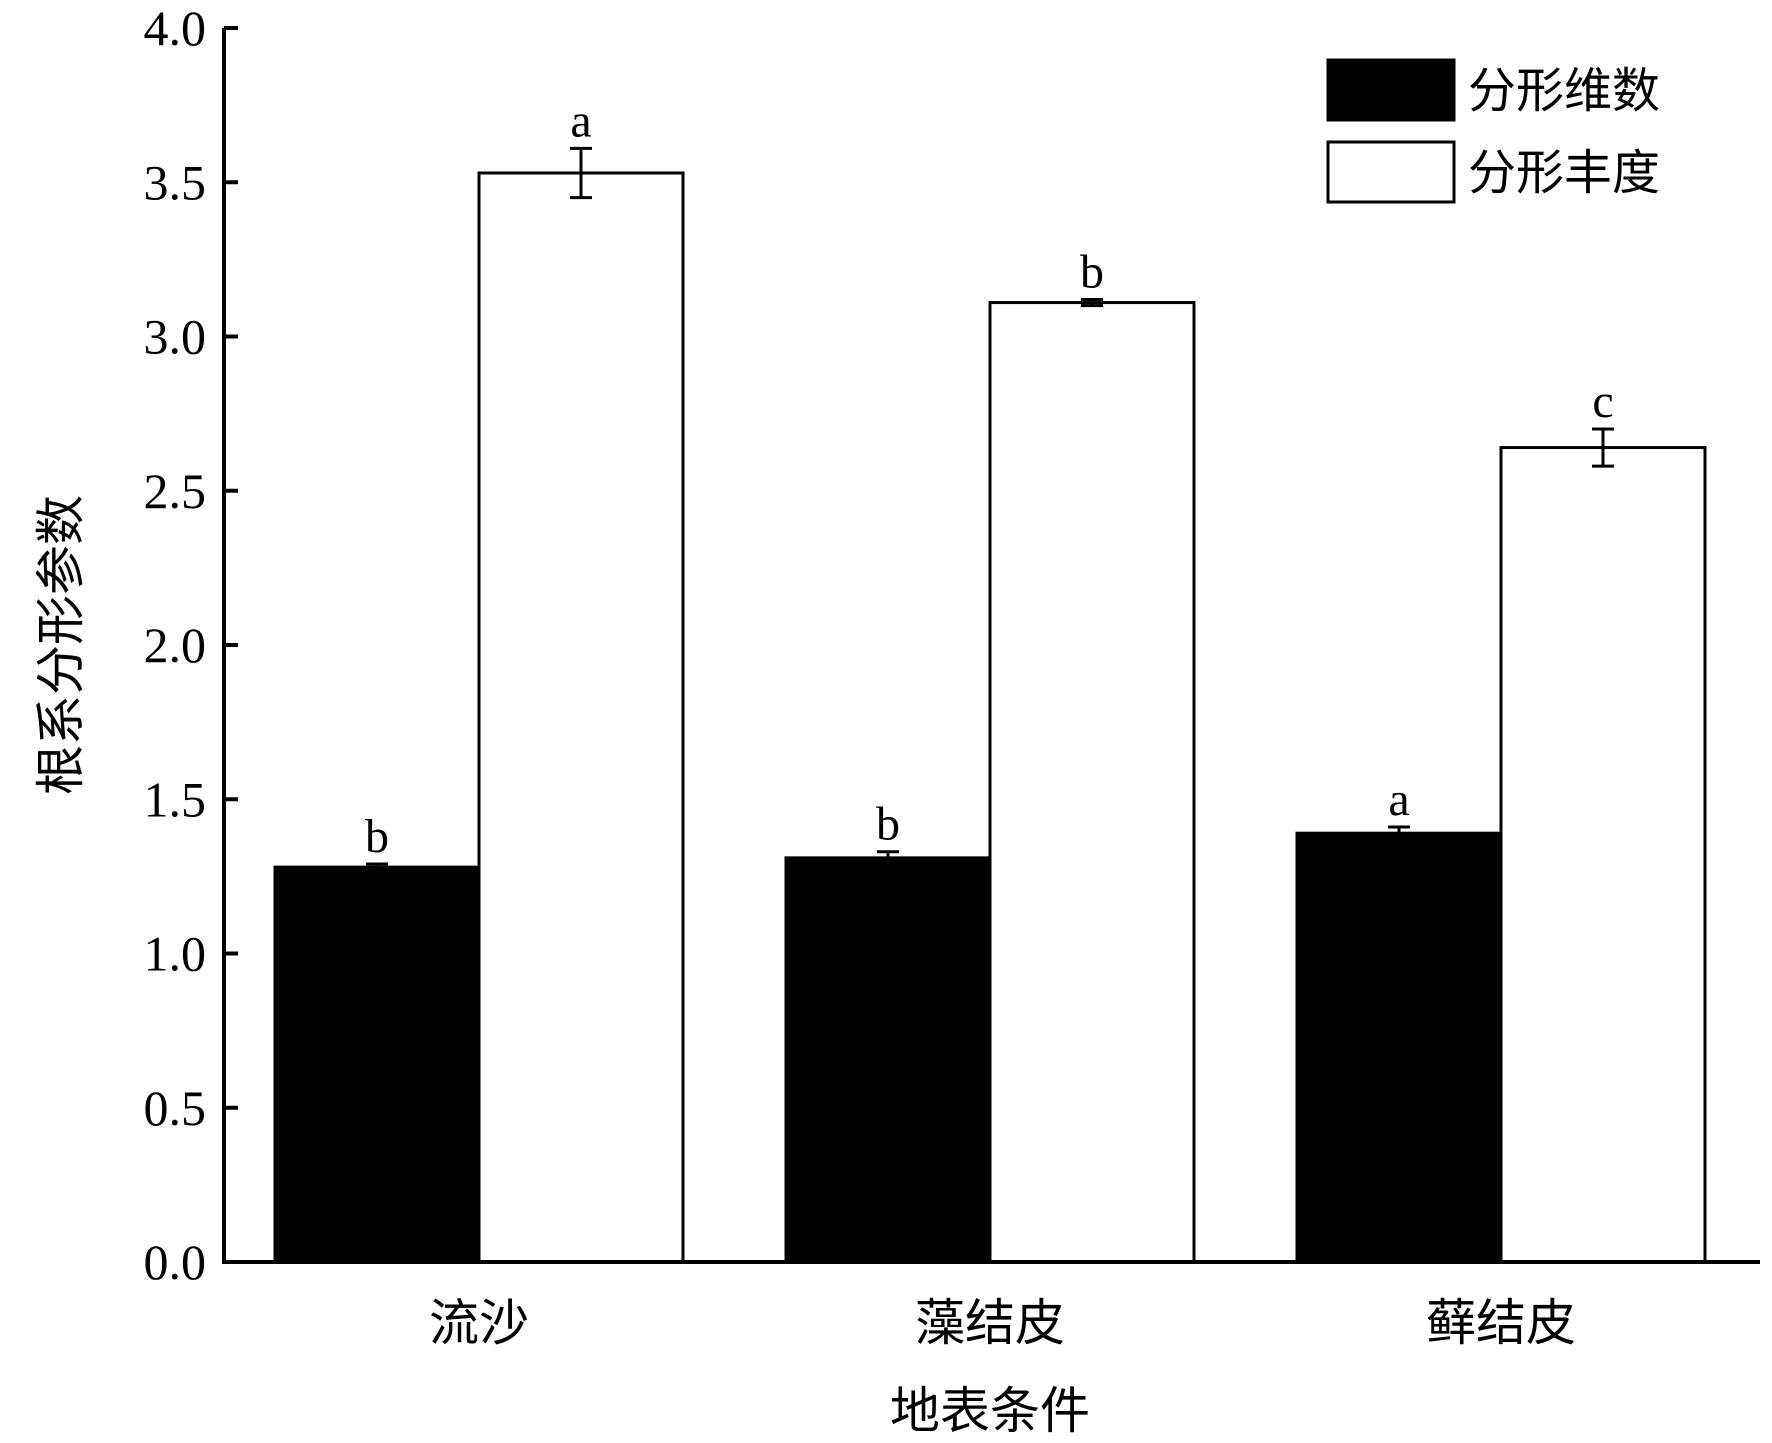 Image resolution: width=1772 pixels, height=1443 pixels. Describe the element at coordinates (175, 1108) in the screenshot. I see `y-tick-label: 0.5` at that location.